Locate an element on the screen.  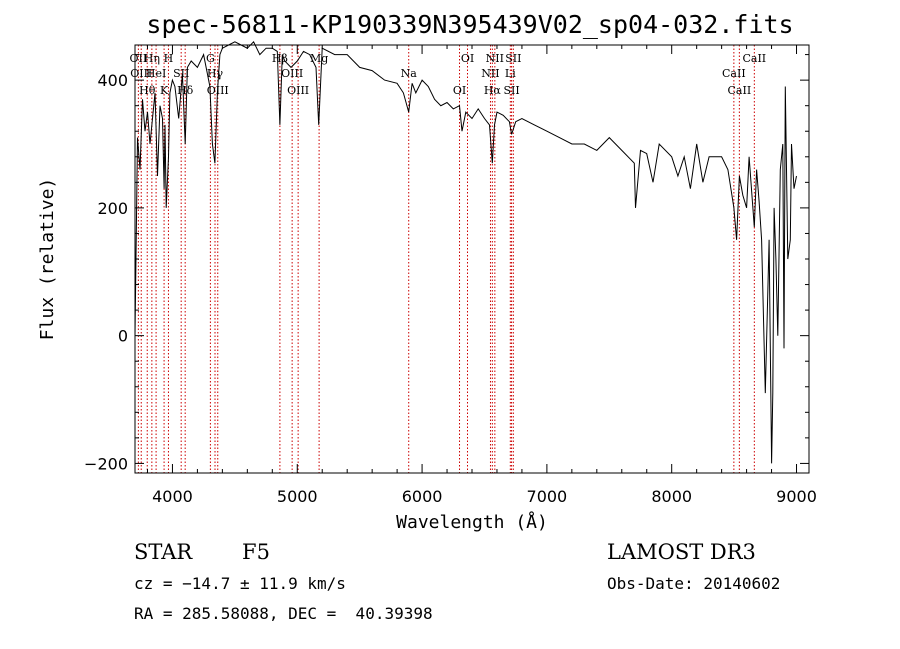
x-tick-label: 6000 is located at coordinates (422, 496).